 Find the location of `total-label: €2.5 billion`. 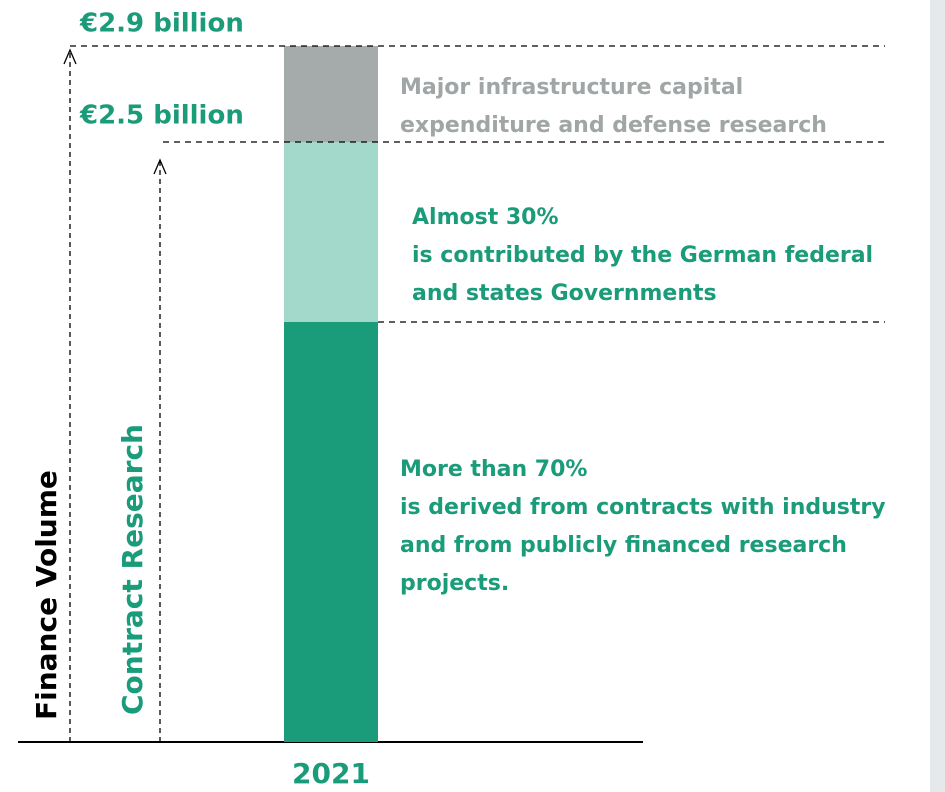

total-label: €2.5 billion is located at coordinates (161, 116).